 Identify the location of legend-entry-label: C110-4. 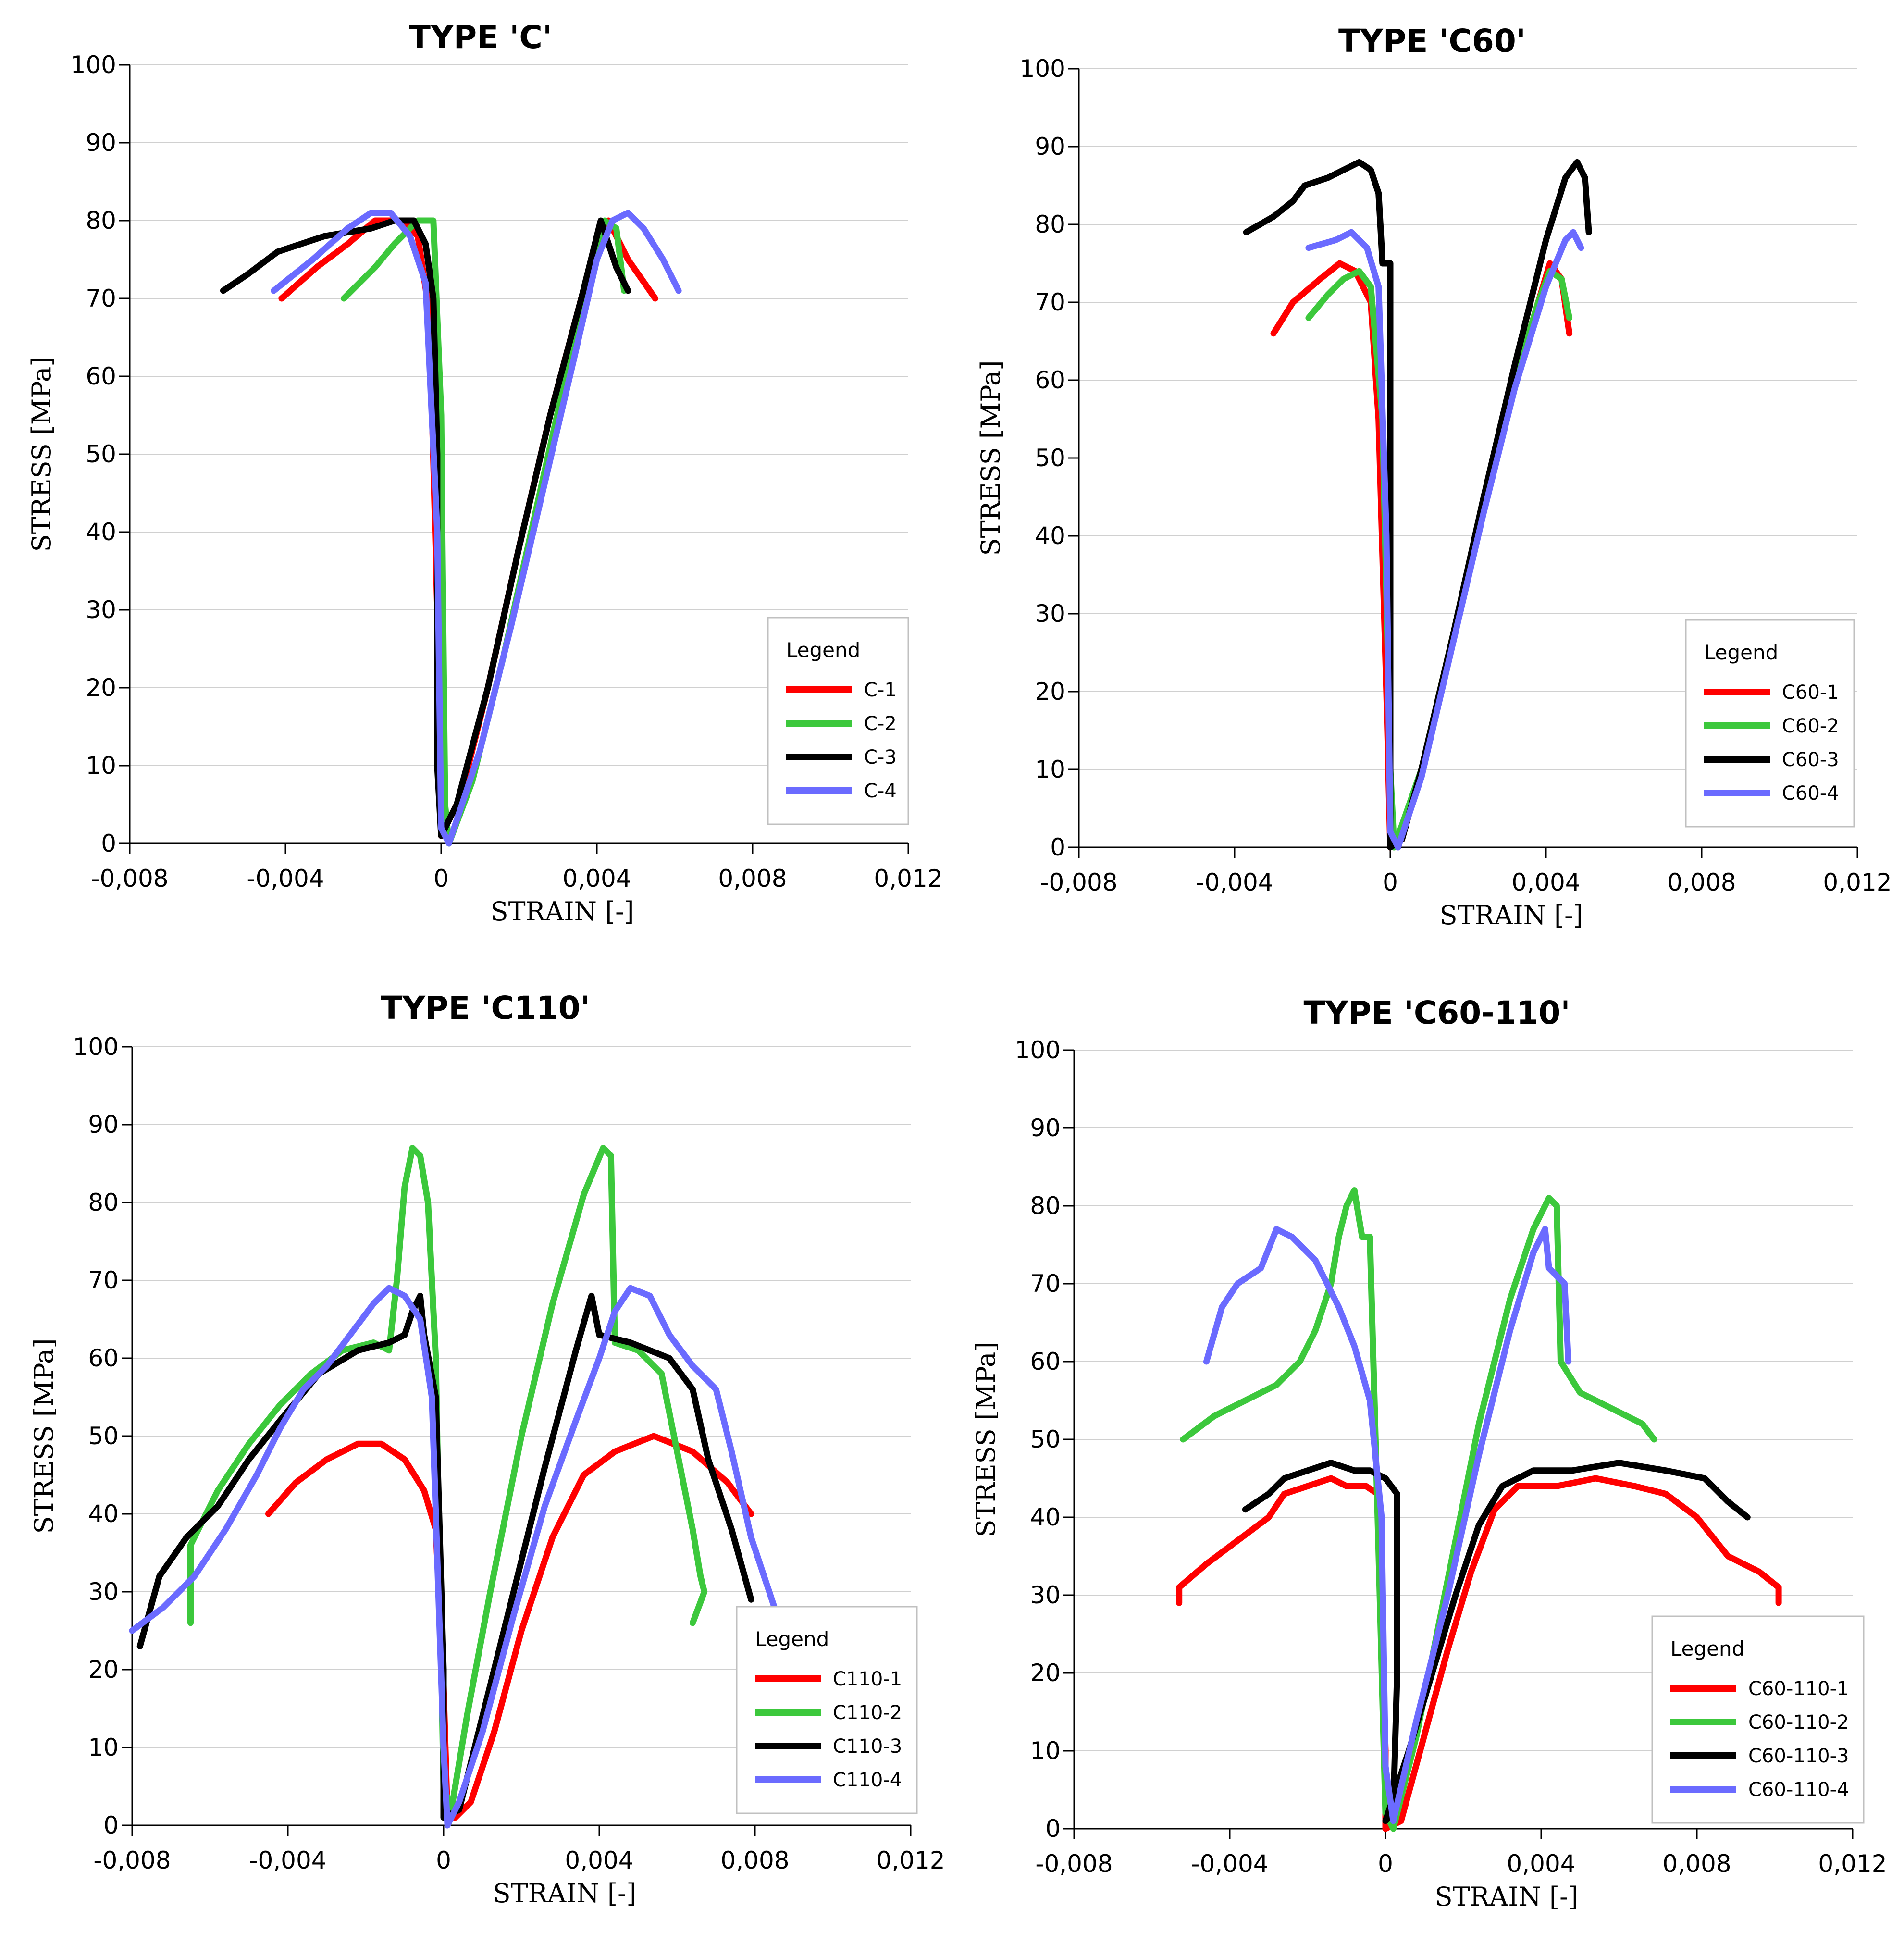
(867, 1780).